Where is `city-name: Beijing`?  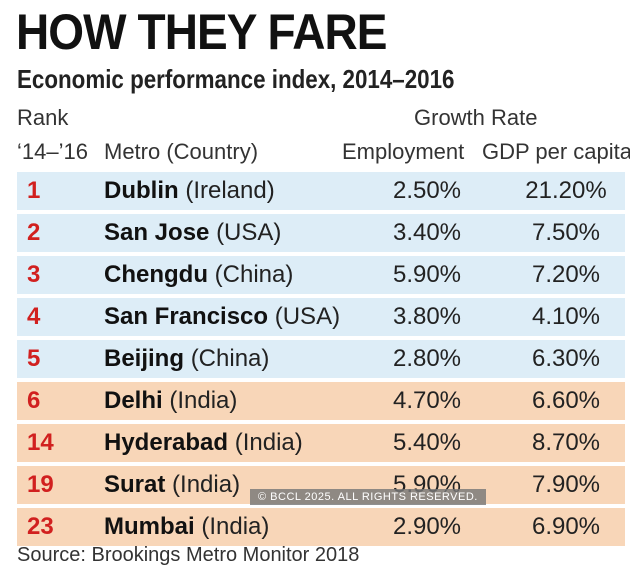 city-name: Beijing is located at coordinates (144, 358).